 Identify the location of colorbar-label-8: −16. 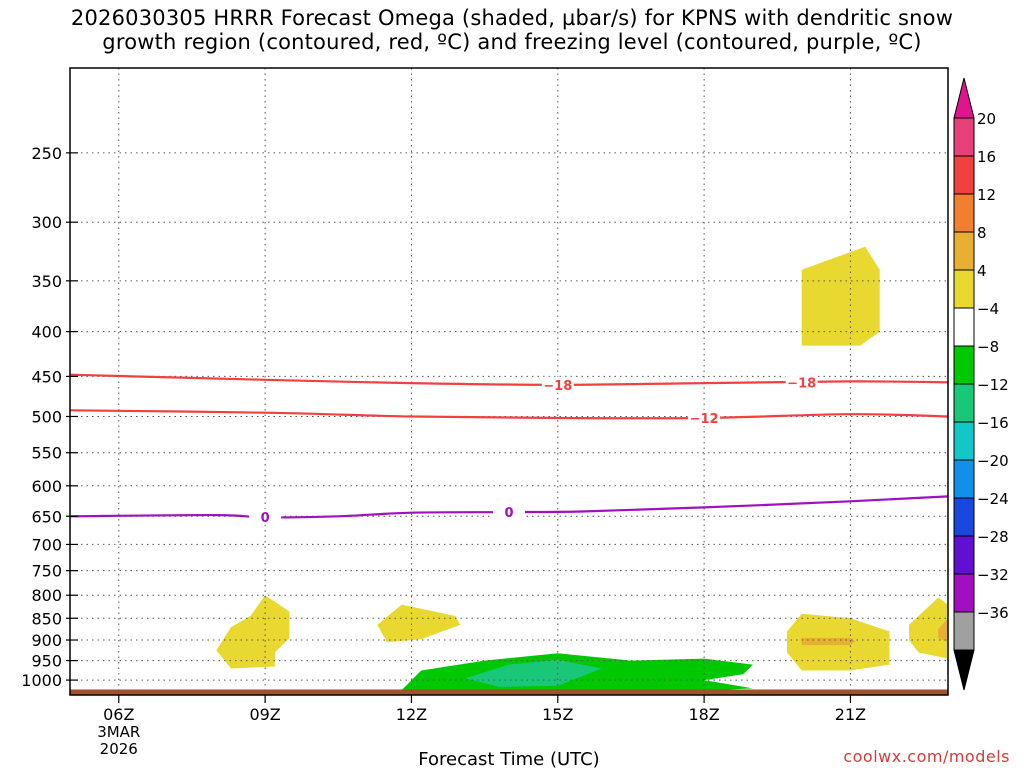
(993, 423).